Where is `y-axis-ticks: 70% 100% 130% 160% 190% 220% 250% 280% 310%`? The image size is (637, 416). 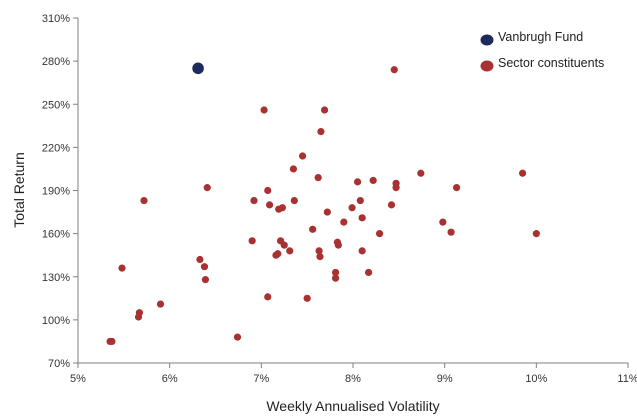 y-axis-ticks: 70% 100% 130% 160% 190% 220% 250% 280% 310% is located at coordinates (60, 191).